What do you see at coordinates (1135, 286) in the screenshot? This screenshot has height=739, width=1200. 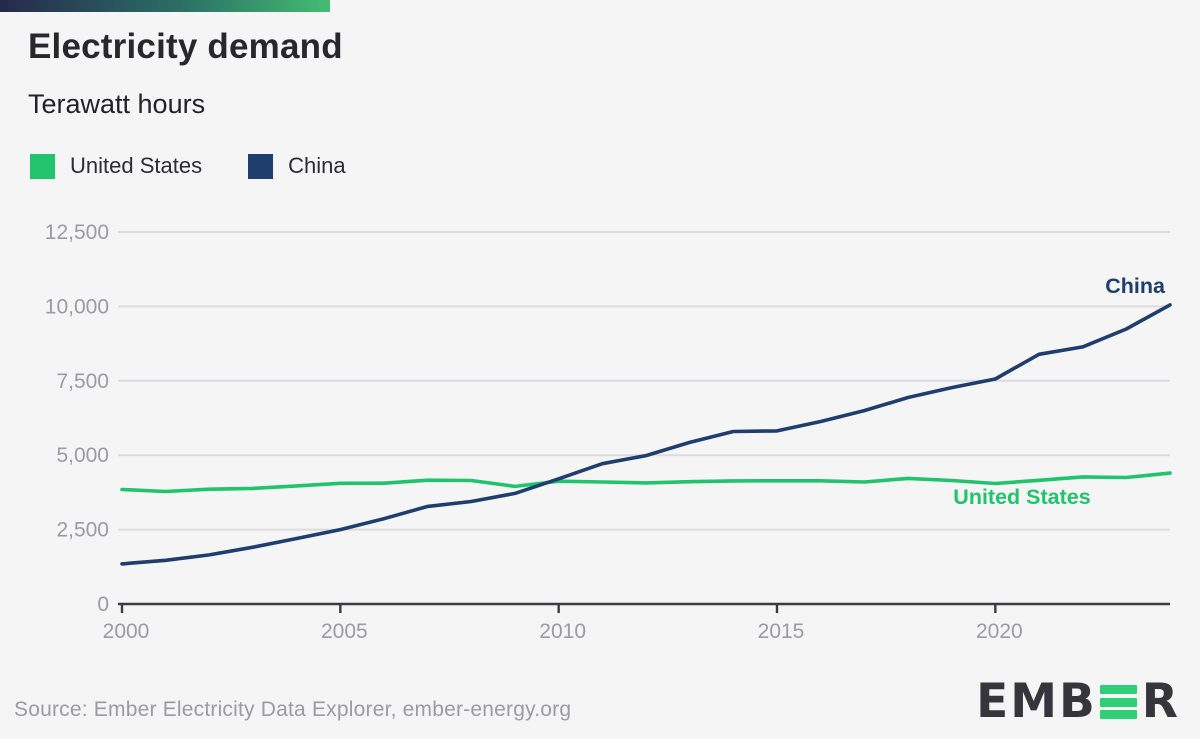 I see `china-line-label: China` at bounding box center [1135, 286].